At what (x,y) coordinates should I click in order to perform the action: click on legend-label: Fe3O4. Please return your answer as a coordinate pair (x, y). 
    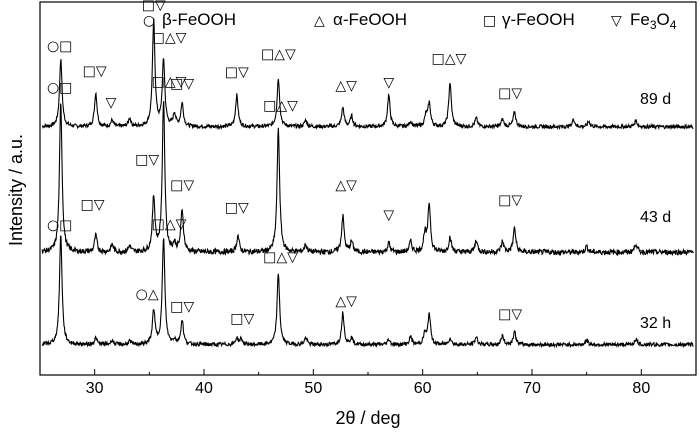
    Looking at the image, I should click on (653, 21).